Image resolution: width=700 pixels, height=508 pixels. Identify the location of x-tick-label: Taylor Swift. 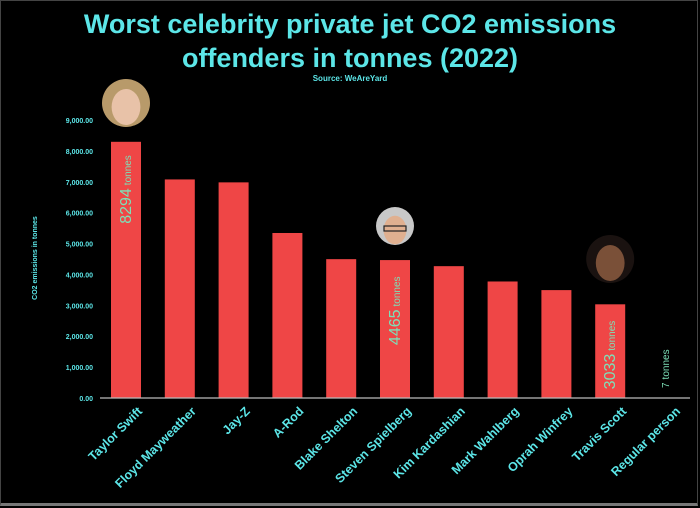
(116, 434).